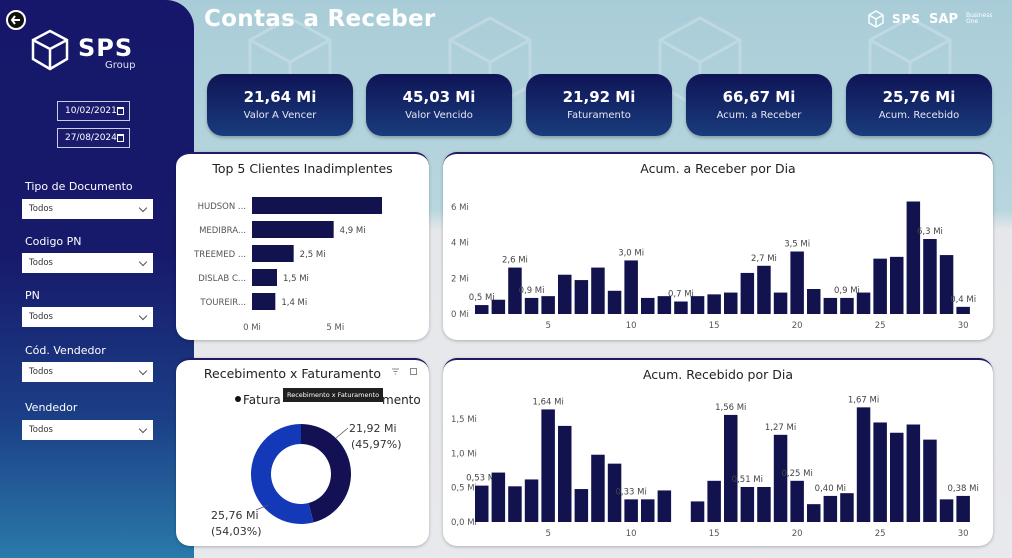 This screenshot has height=558, width=1012. I want to click on x-tick-label: 5, so click(547, 534).